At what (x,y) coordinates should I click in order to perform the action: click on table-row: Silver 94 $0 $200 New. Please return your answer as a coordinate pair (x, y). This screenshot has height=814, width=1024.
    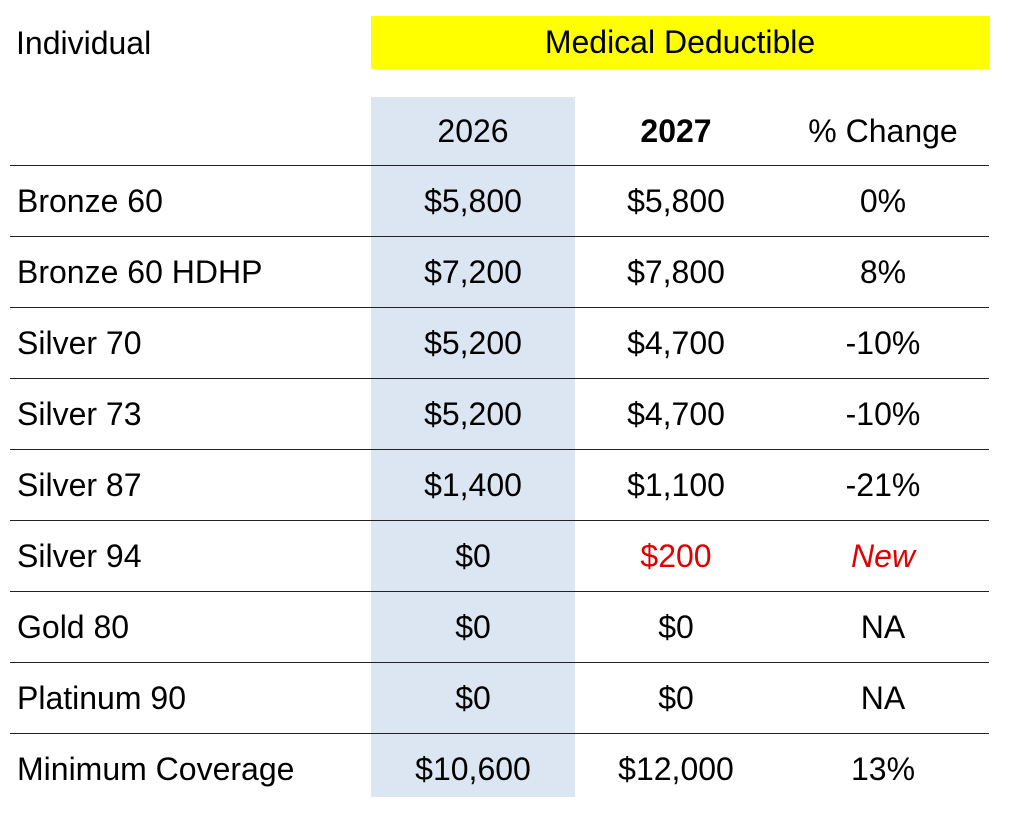
    Looking at the image, I should click on (499, 556).